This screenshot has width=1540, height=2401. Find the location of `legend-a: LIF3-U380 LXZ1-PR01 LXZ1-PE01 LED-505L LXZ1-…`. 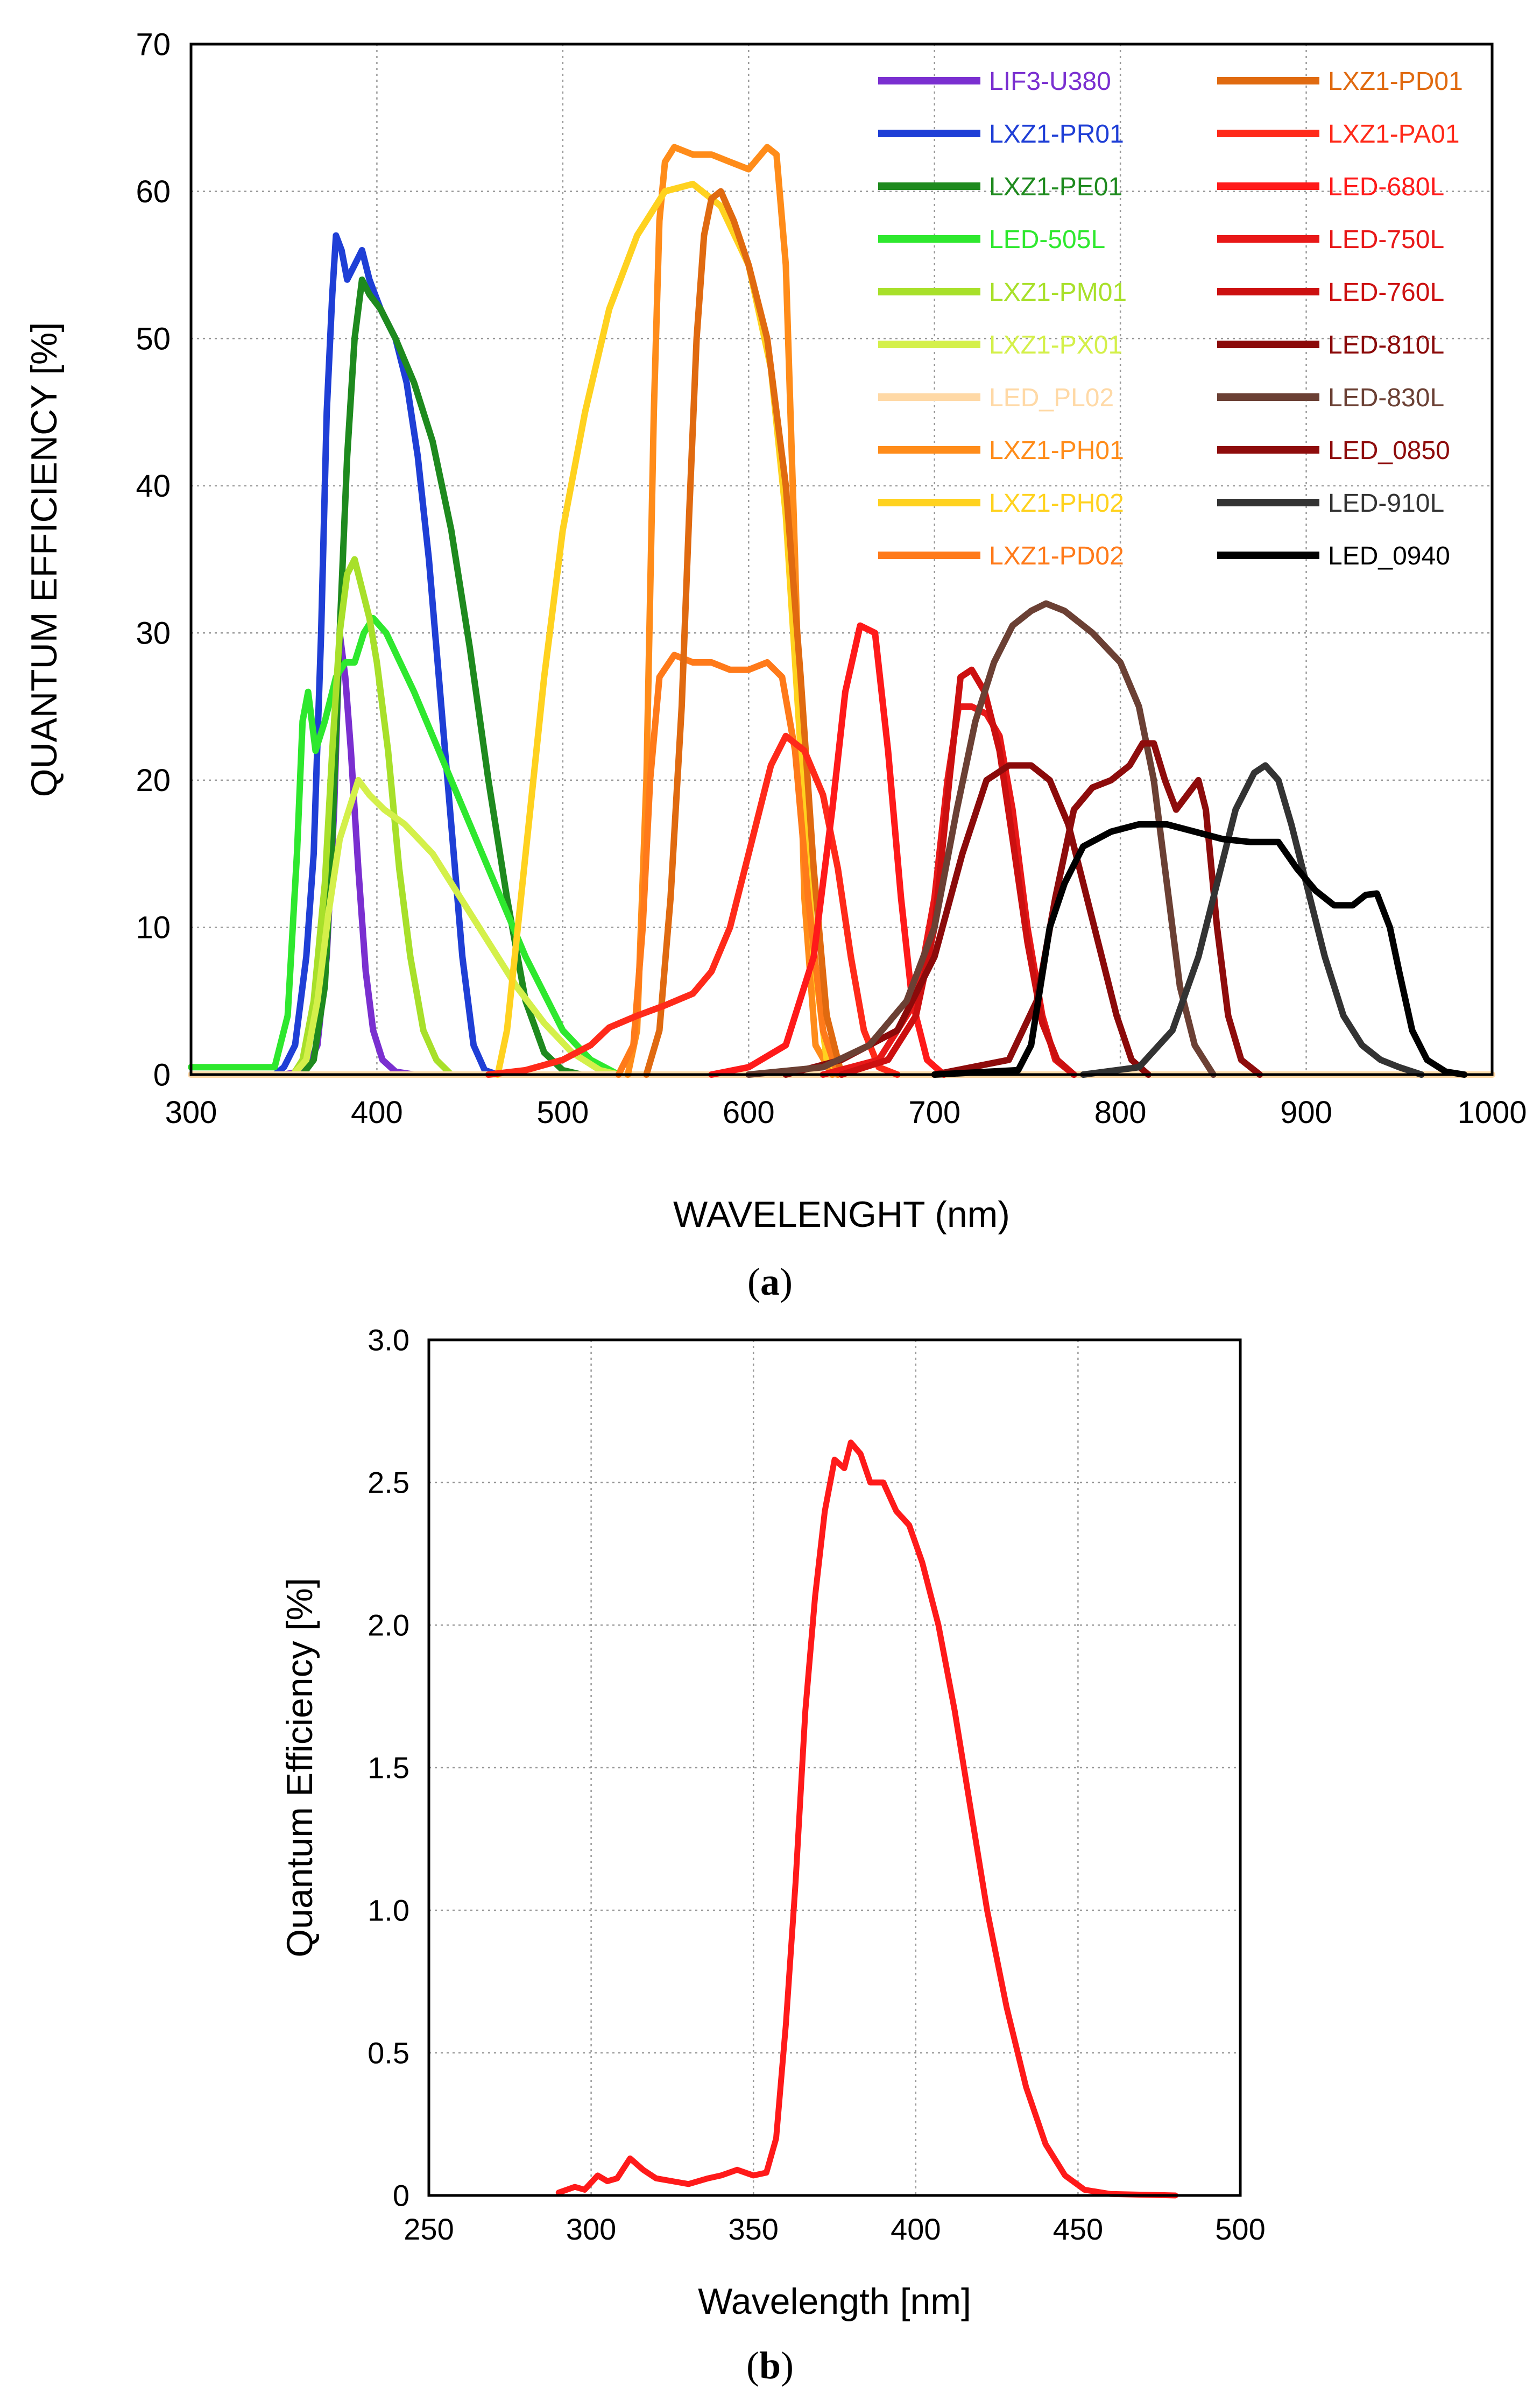

legend-a: LIF3-U380 LXZ1-PR01 LXZ1-PE01 LED-505L LXZ1-… is located at coordinates (1170, 318).